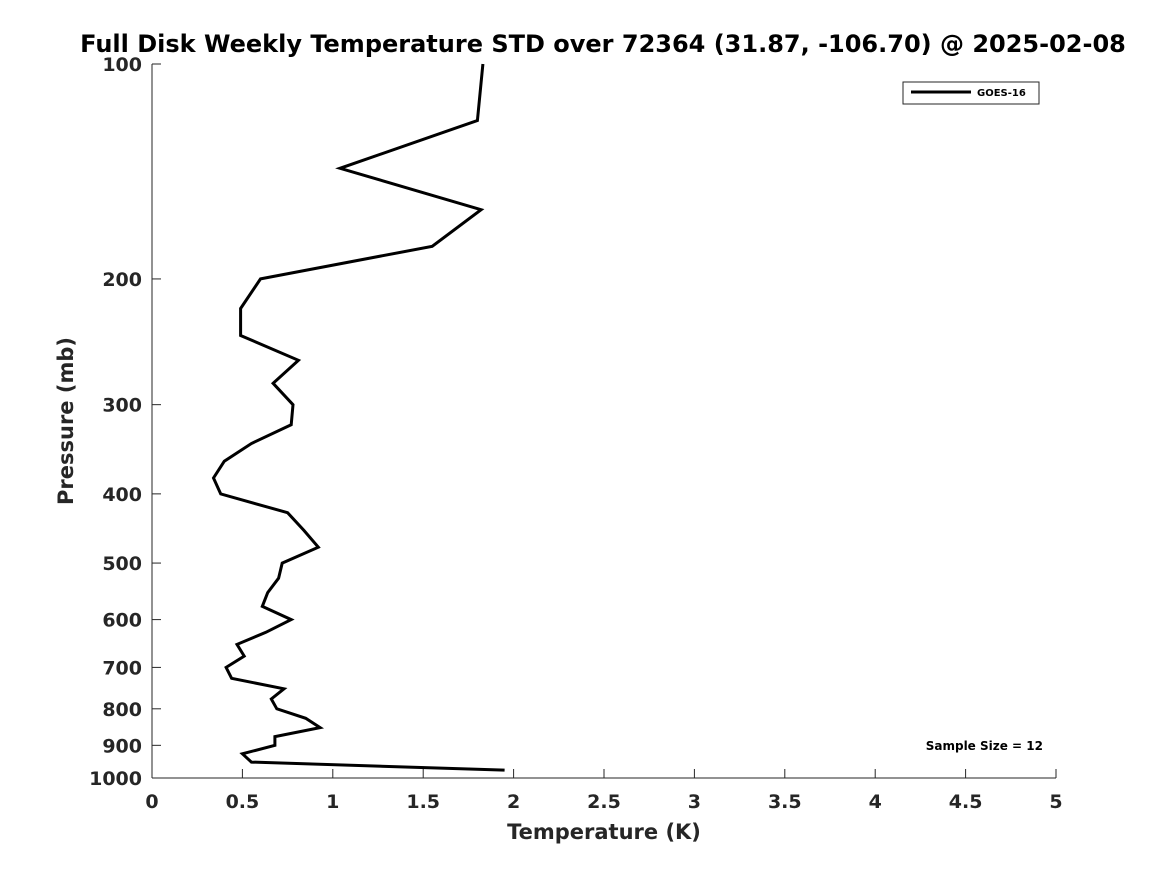 The image size is (1167, 875). What do you see at coordinates (966, 802) in the screenshot?
I see `x-tick-label: 4.5` at bounding box center [966, 802].